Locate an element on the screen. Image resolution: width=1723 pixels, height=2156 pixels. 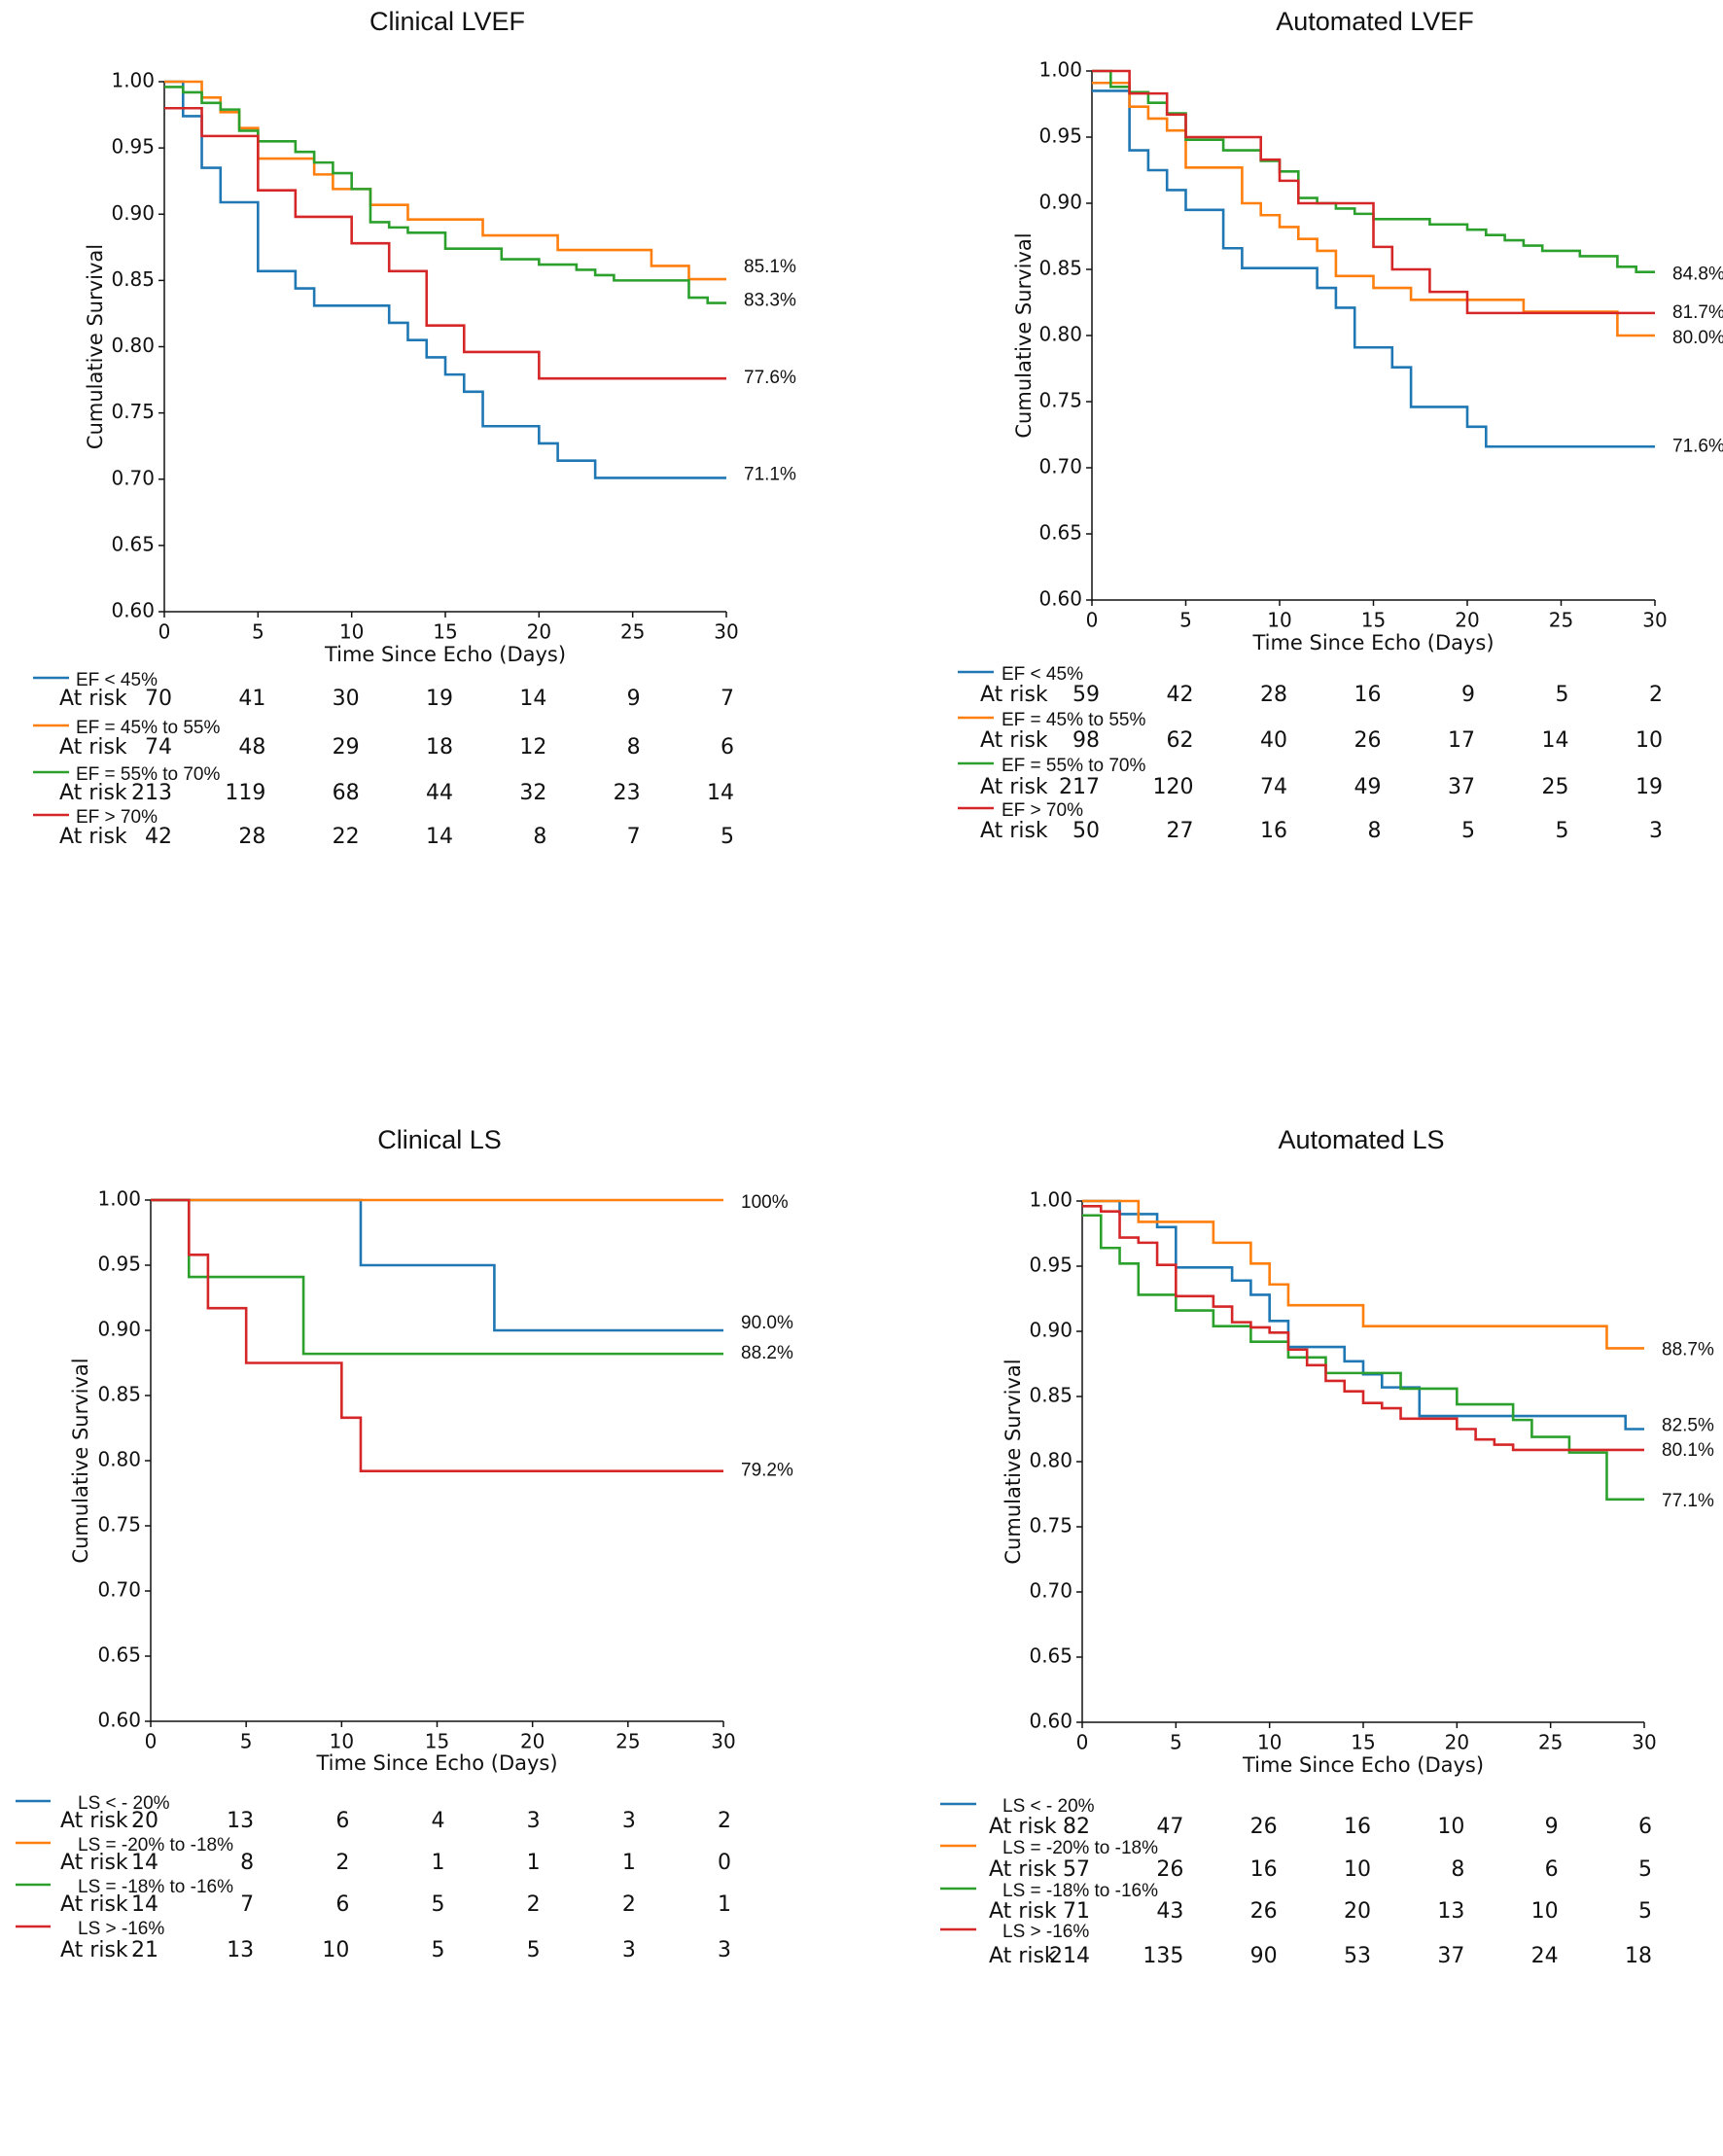
at-risk-count: 12 is located at coordinates (532, 747).